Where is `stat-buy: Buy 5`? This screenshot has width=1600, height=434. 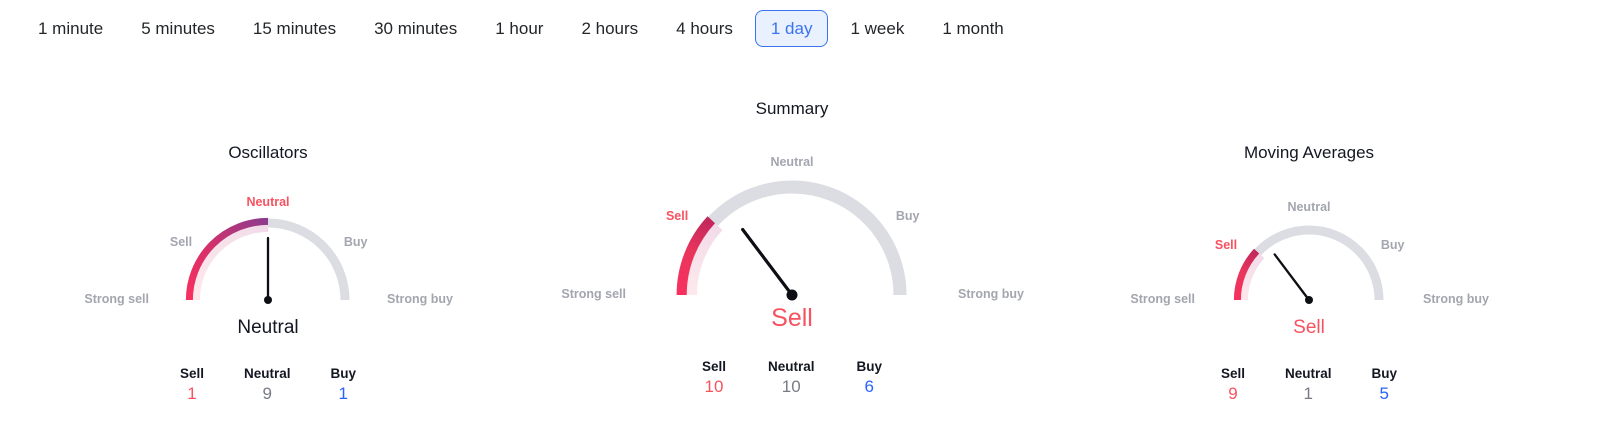 stat-buy: Buy 5 is located at coordinates (1385, 385).